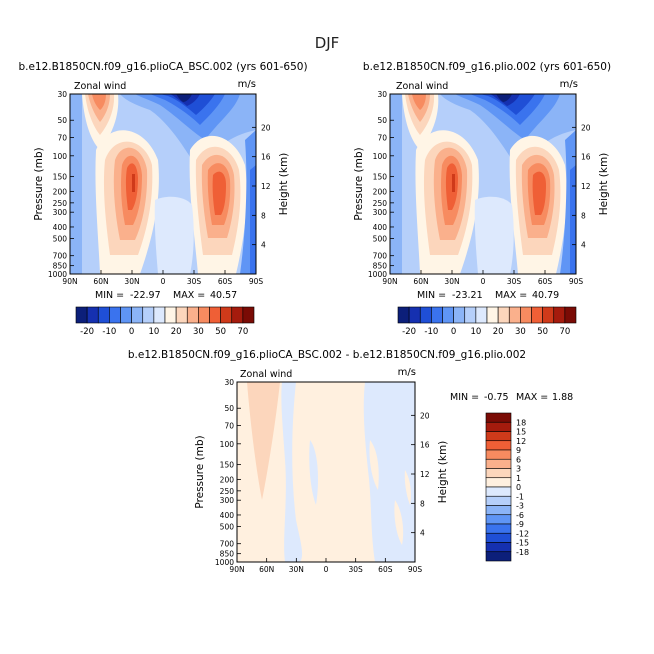 Image resolution: width=654 pixels, height=654 pixels. What do you see at coordinates (518, 469) in the screenshot?
I see `colorbar-label: 3` at bounding box center [518, 469].